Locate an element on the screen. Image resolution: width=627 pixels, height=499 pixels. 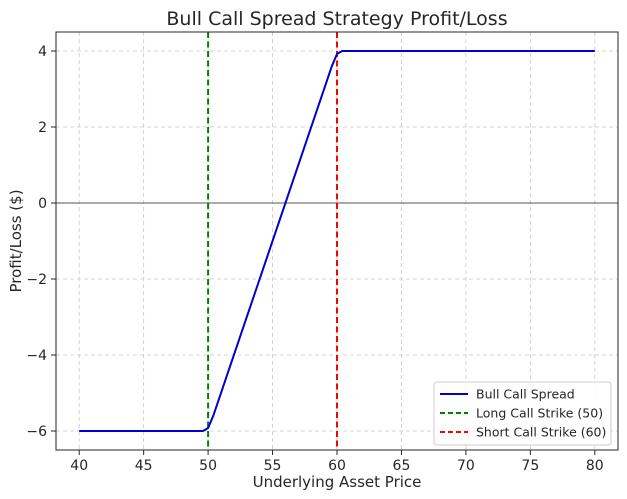
x-tick-label: 55 is located at coordinates (273, 466).